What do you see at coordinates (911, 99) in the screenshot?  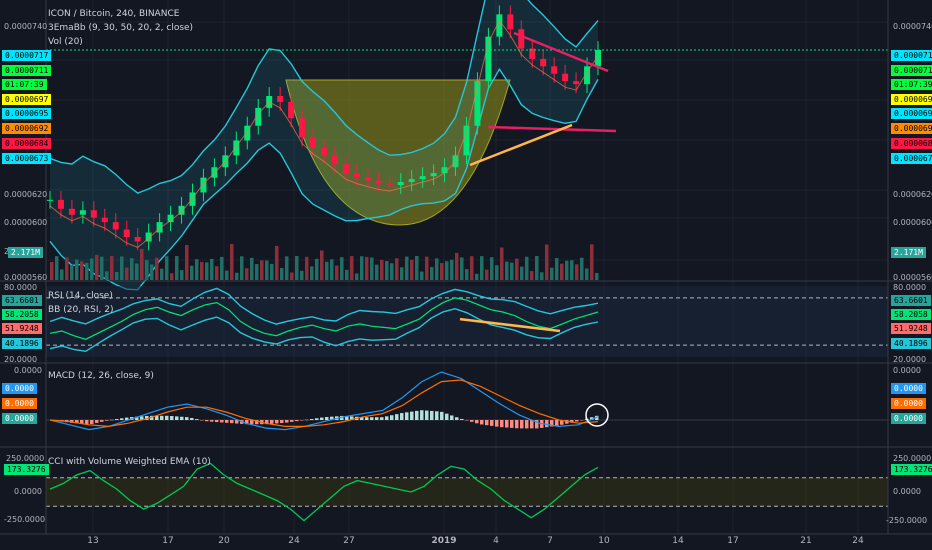 I see `right-badge-3: 0.0000697` at bounding box center [911, 99].